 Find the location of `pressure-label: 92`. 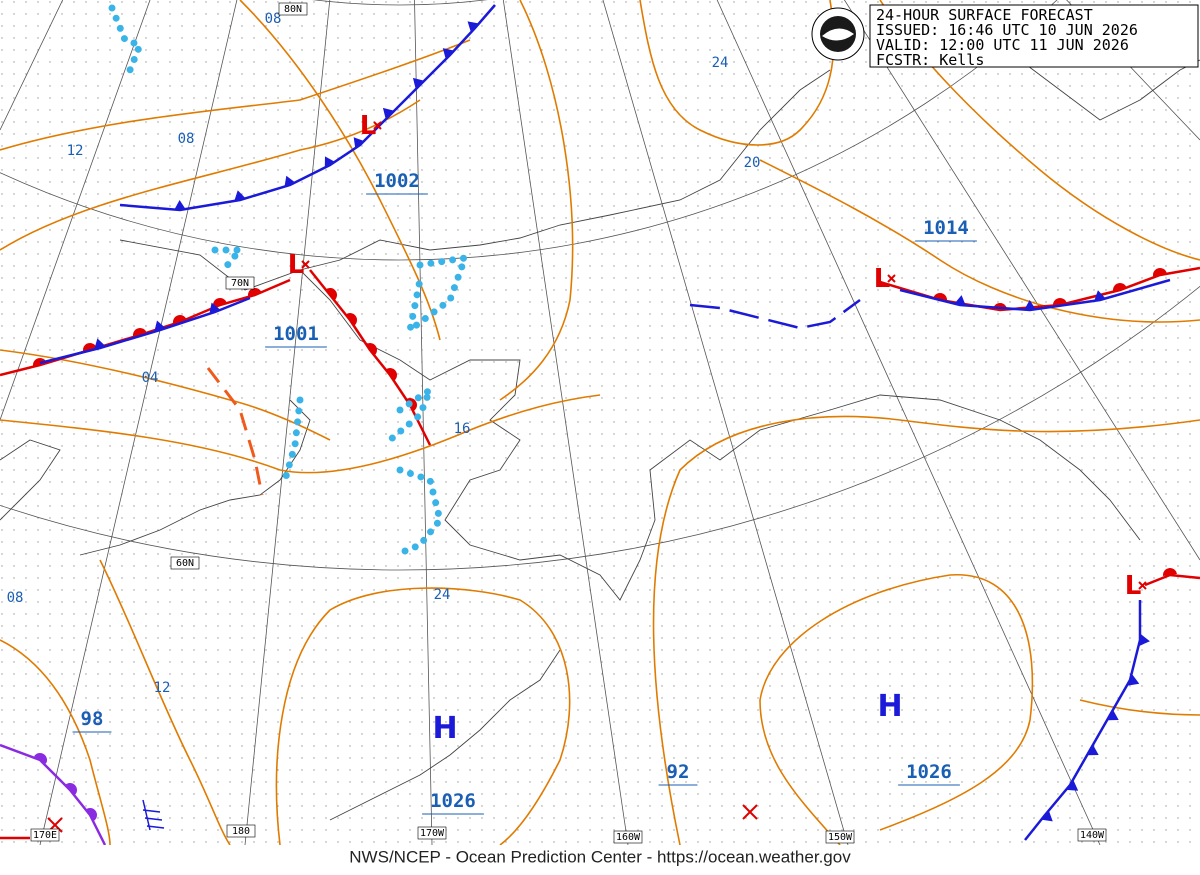

pressure-label: 92 is located at coordinates (678, 772).